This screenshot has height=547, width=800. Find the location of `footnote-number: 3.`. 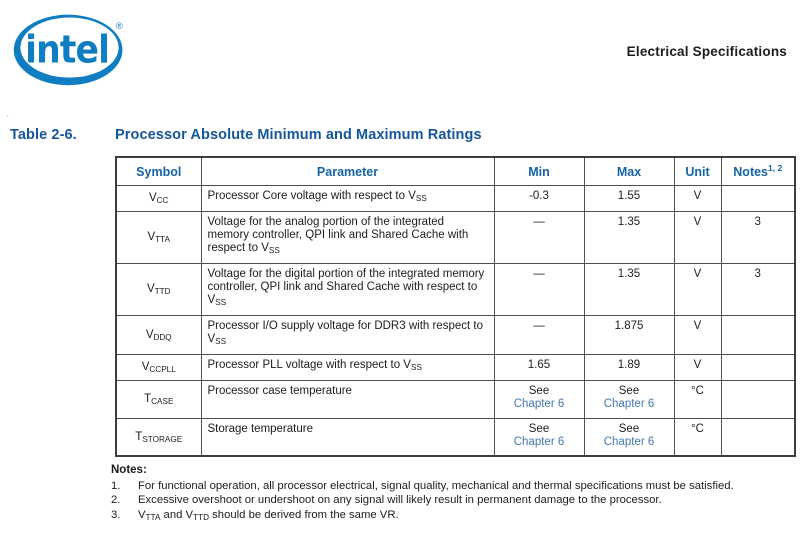

footnote-number: 3. is located at coordinates (116, 514).